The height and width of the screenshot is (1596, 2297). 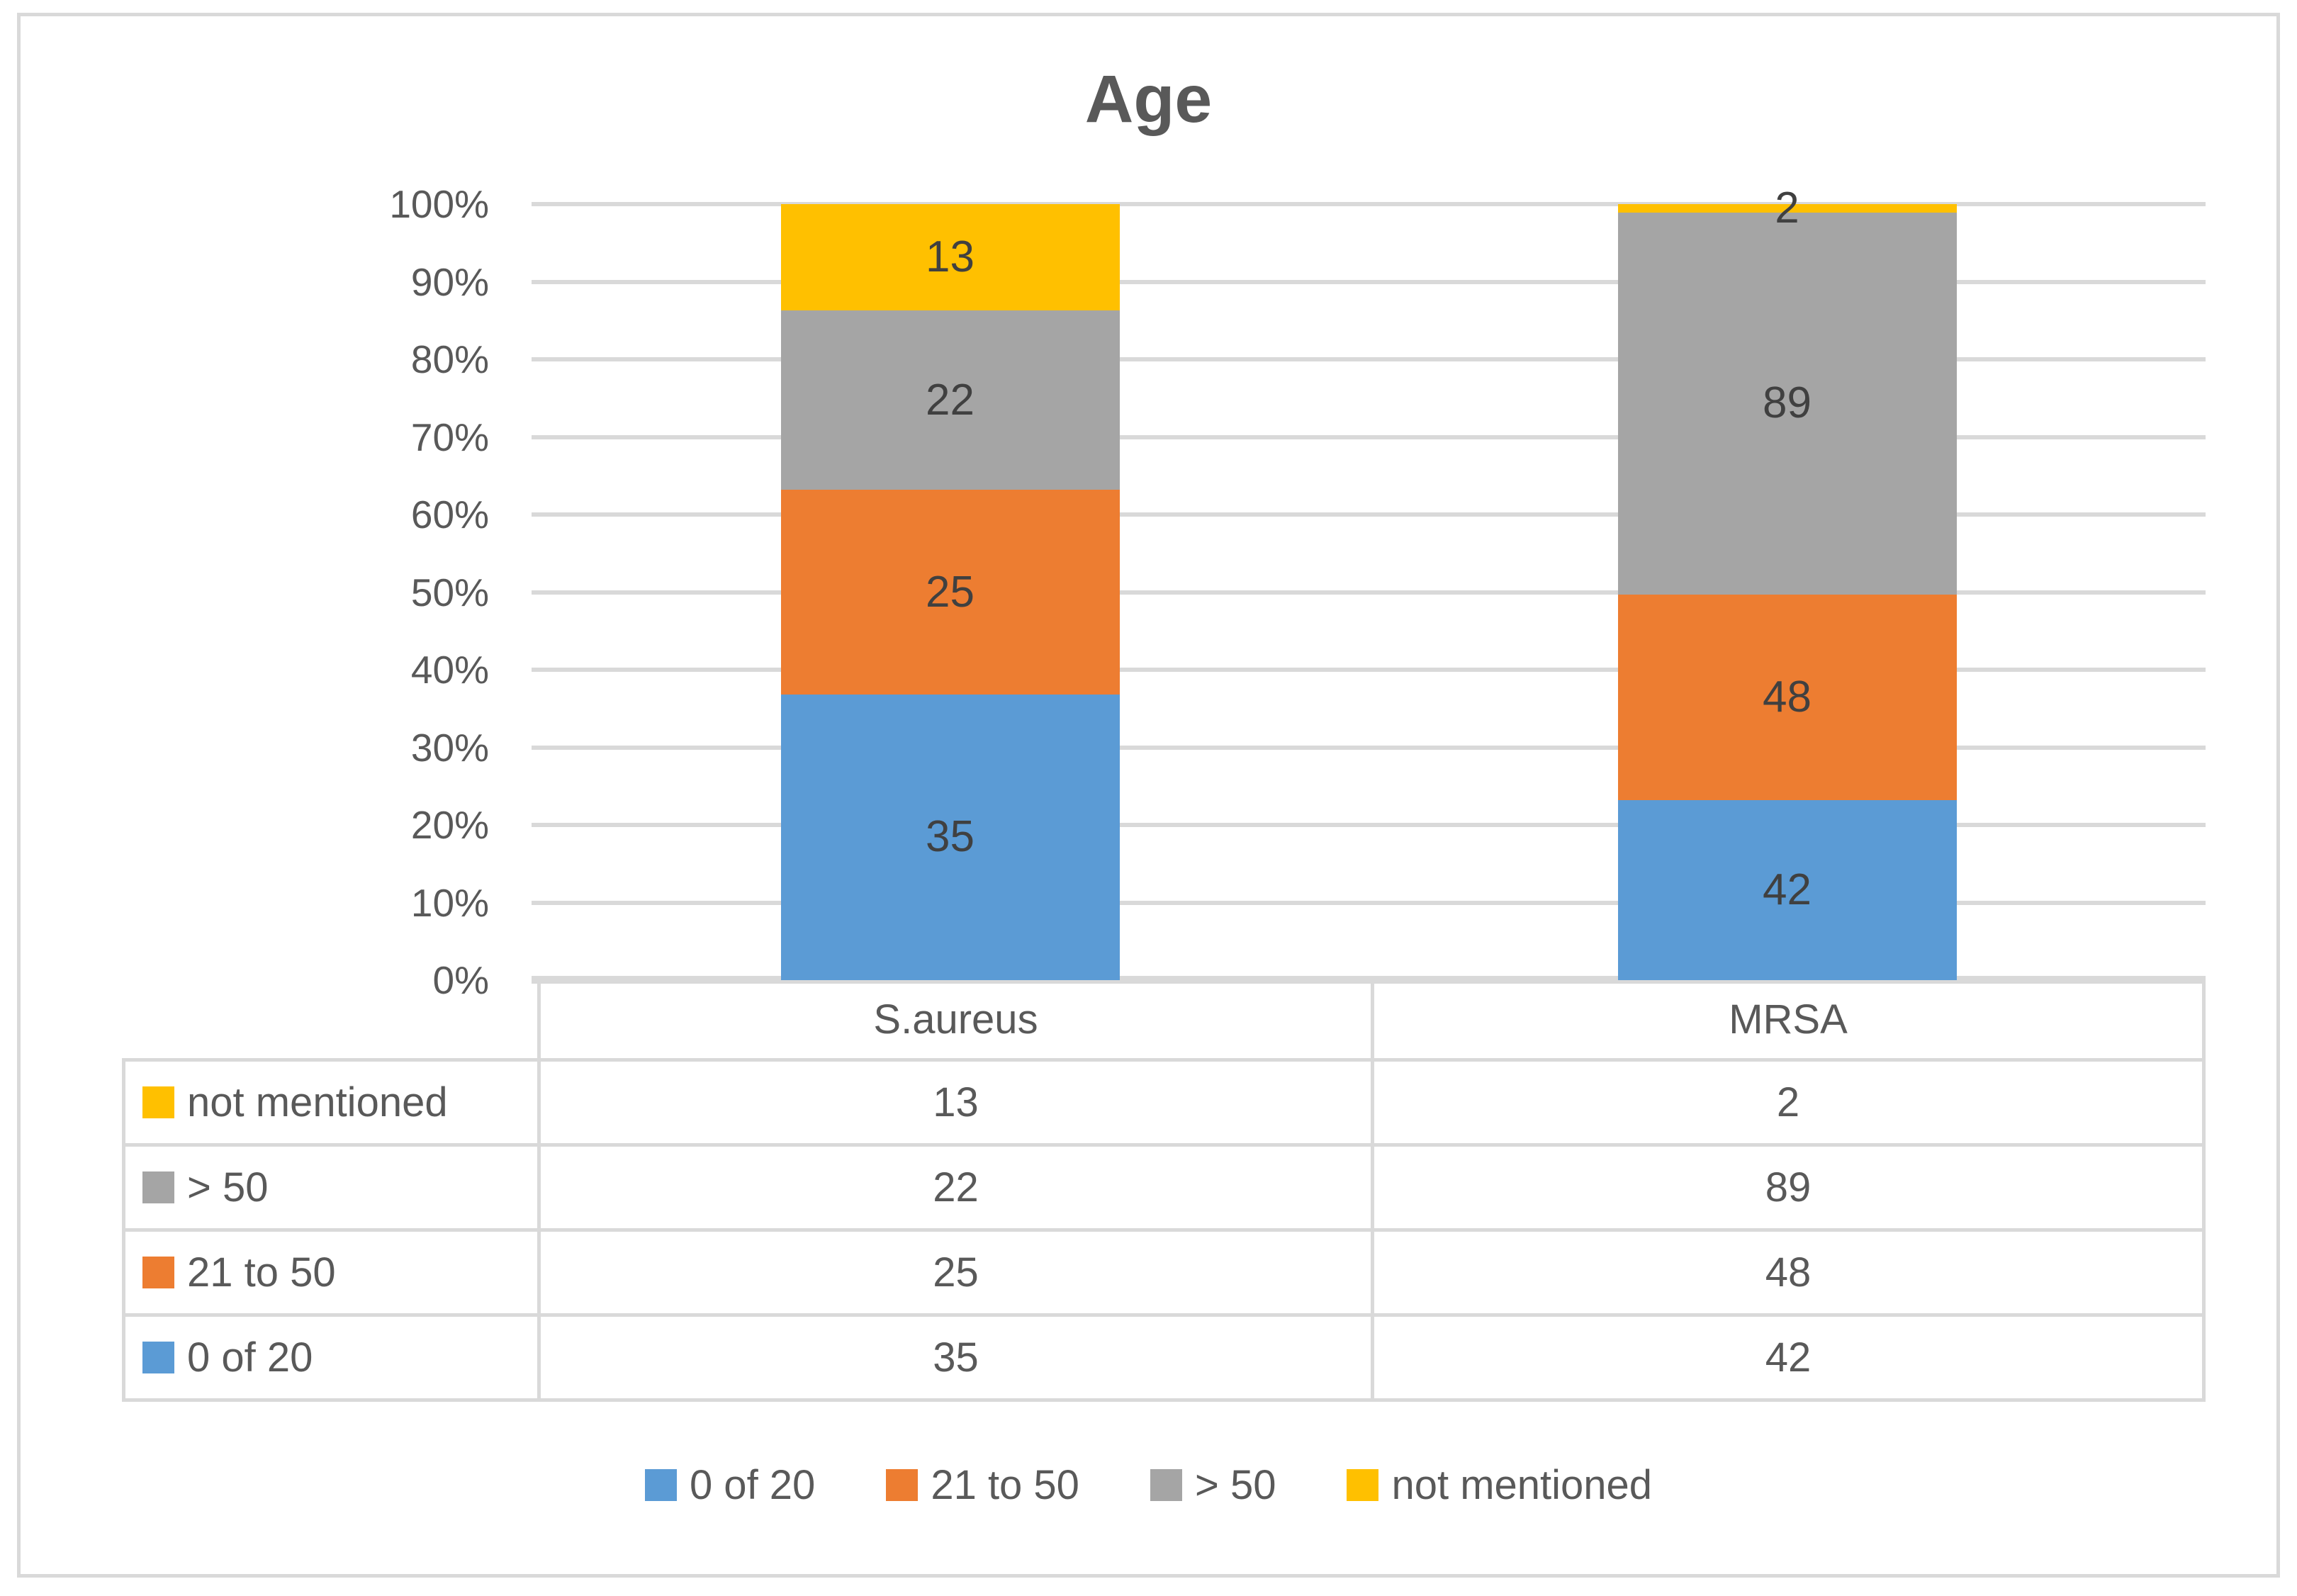 I want to click on bar-segment-saureus-notmentioned: 13, so click(x=950, y=257).